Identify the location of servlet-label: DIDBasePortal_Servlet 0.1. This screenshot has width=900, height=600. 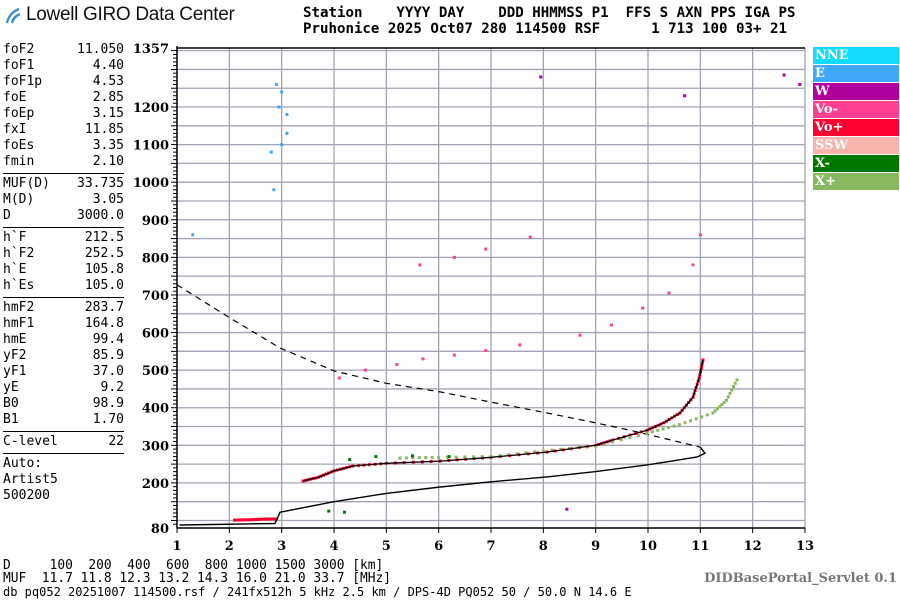
(800, 578).